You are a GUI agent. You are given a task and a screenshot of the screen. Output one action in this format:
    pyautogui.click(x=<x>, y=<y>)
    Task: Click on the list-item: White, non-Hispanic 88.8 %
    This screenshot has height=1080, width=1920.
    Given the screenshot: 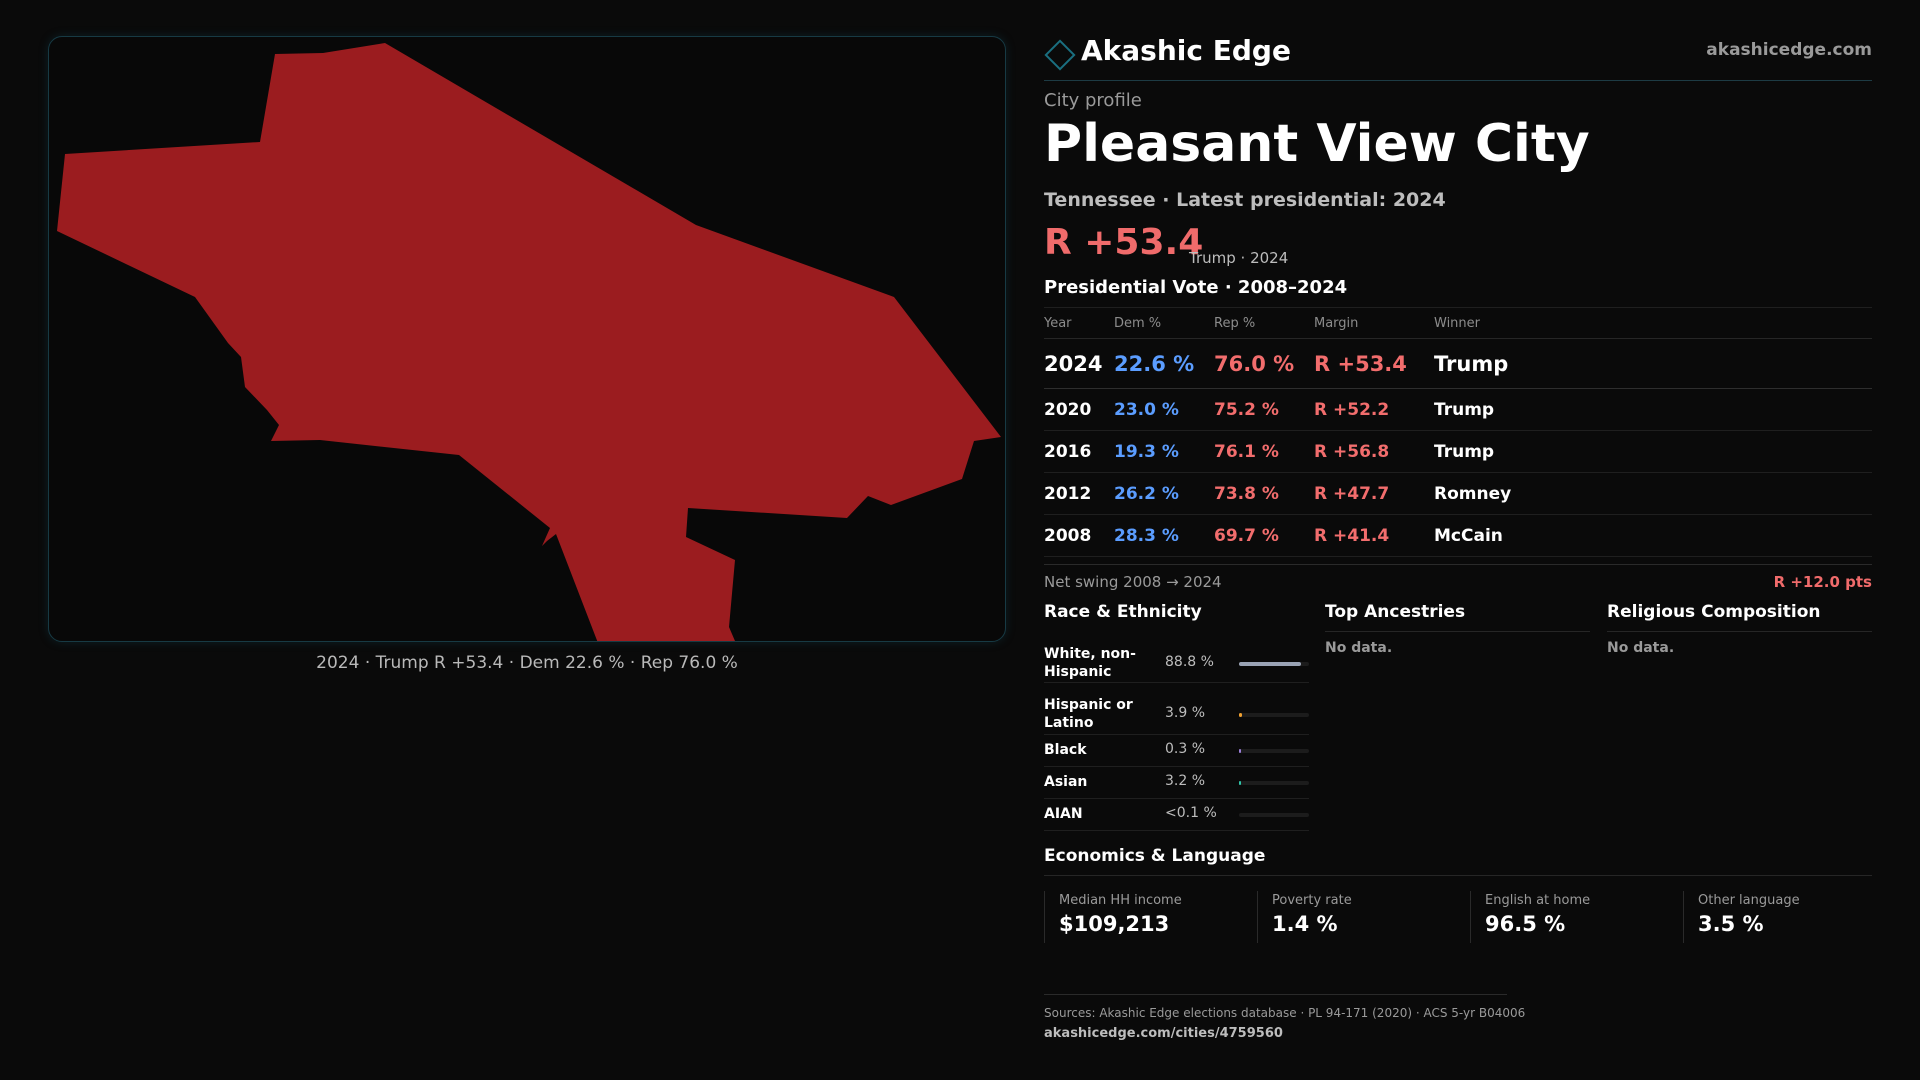 What is the action you would take?
    pyautogui.click(x=1176, y=657)
    